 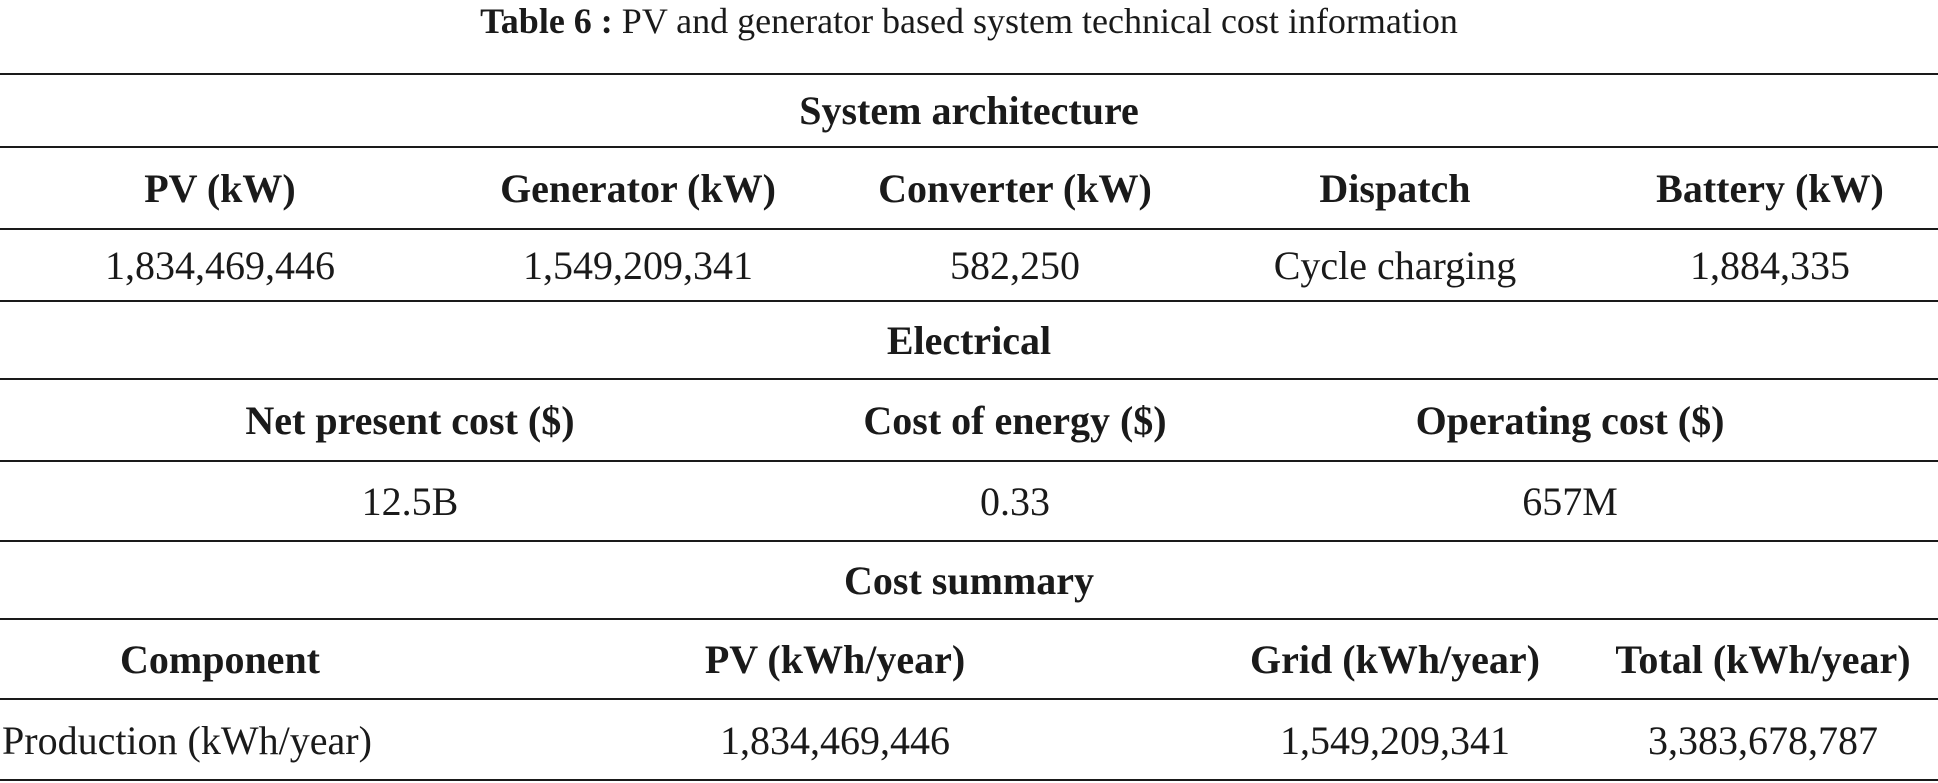 I want to click on table-cell: 3,383,678,787, so click(x=1763, y=740).